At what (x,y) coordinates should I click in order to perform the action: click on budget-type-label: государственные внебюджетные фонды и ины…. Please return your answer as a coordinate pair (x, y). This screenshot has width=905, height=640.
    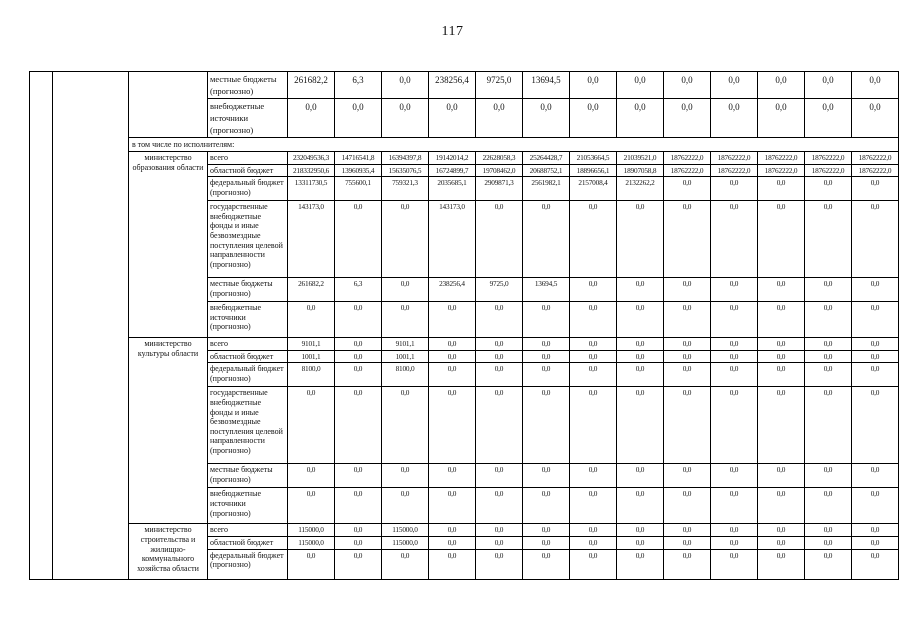
    Looking at the image, I should click on (247, 239).